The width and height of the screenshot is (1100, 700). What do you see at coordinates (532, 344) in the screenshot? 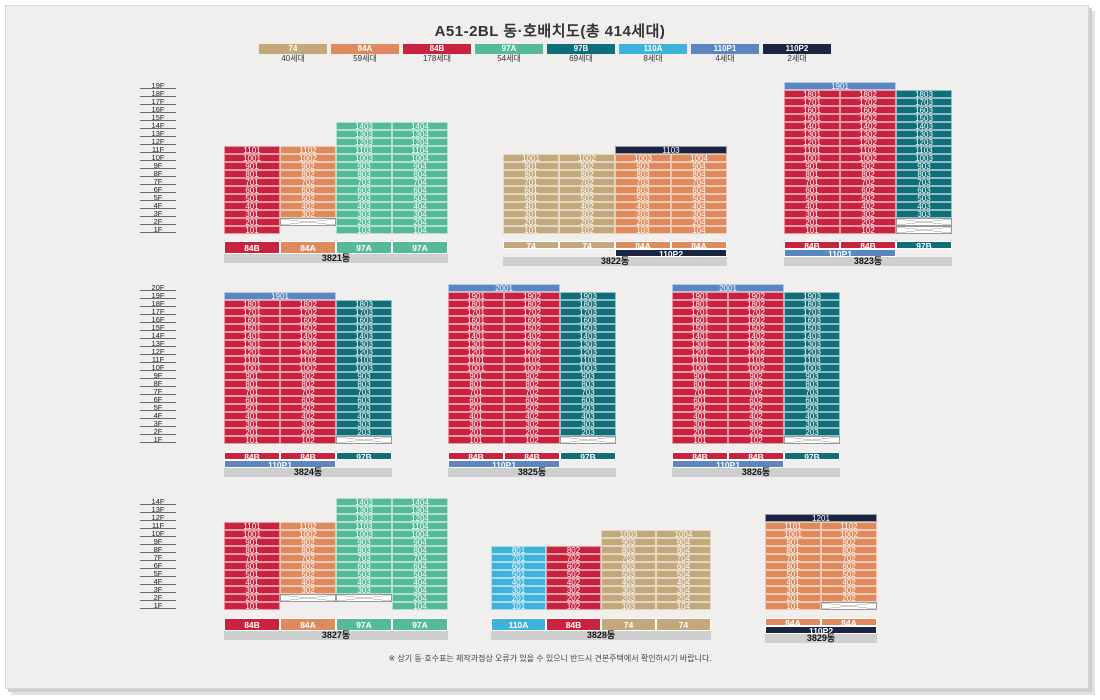
I see `unit-cell: 1302` at bounding box center [532, 344].